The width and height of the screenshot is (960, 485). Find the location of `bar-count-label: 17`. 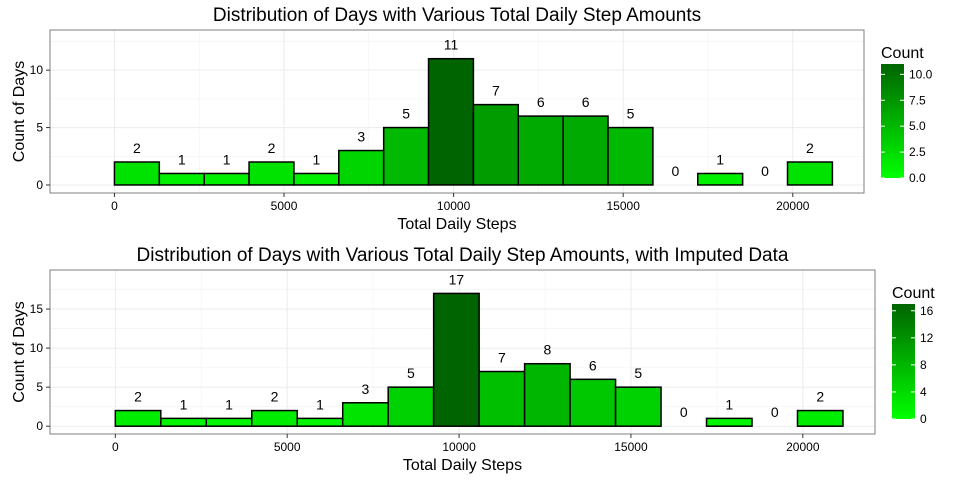

bar-count-label: 17 is located at coordinates (457, 279).